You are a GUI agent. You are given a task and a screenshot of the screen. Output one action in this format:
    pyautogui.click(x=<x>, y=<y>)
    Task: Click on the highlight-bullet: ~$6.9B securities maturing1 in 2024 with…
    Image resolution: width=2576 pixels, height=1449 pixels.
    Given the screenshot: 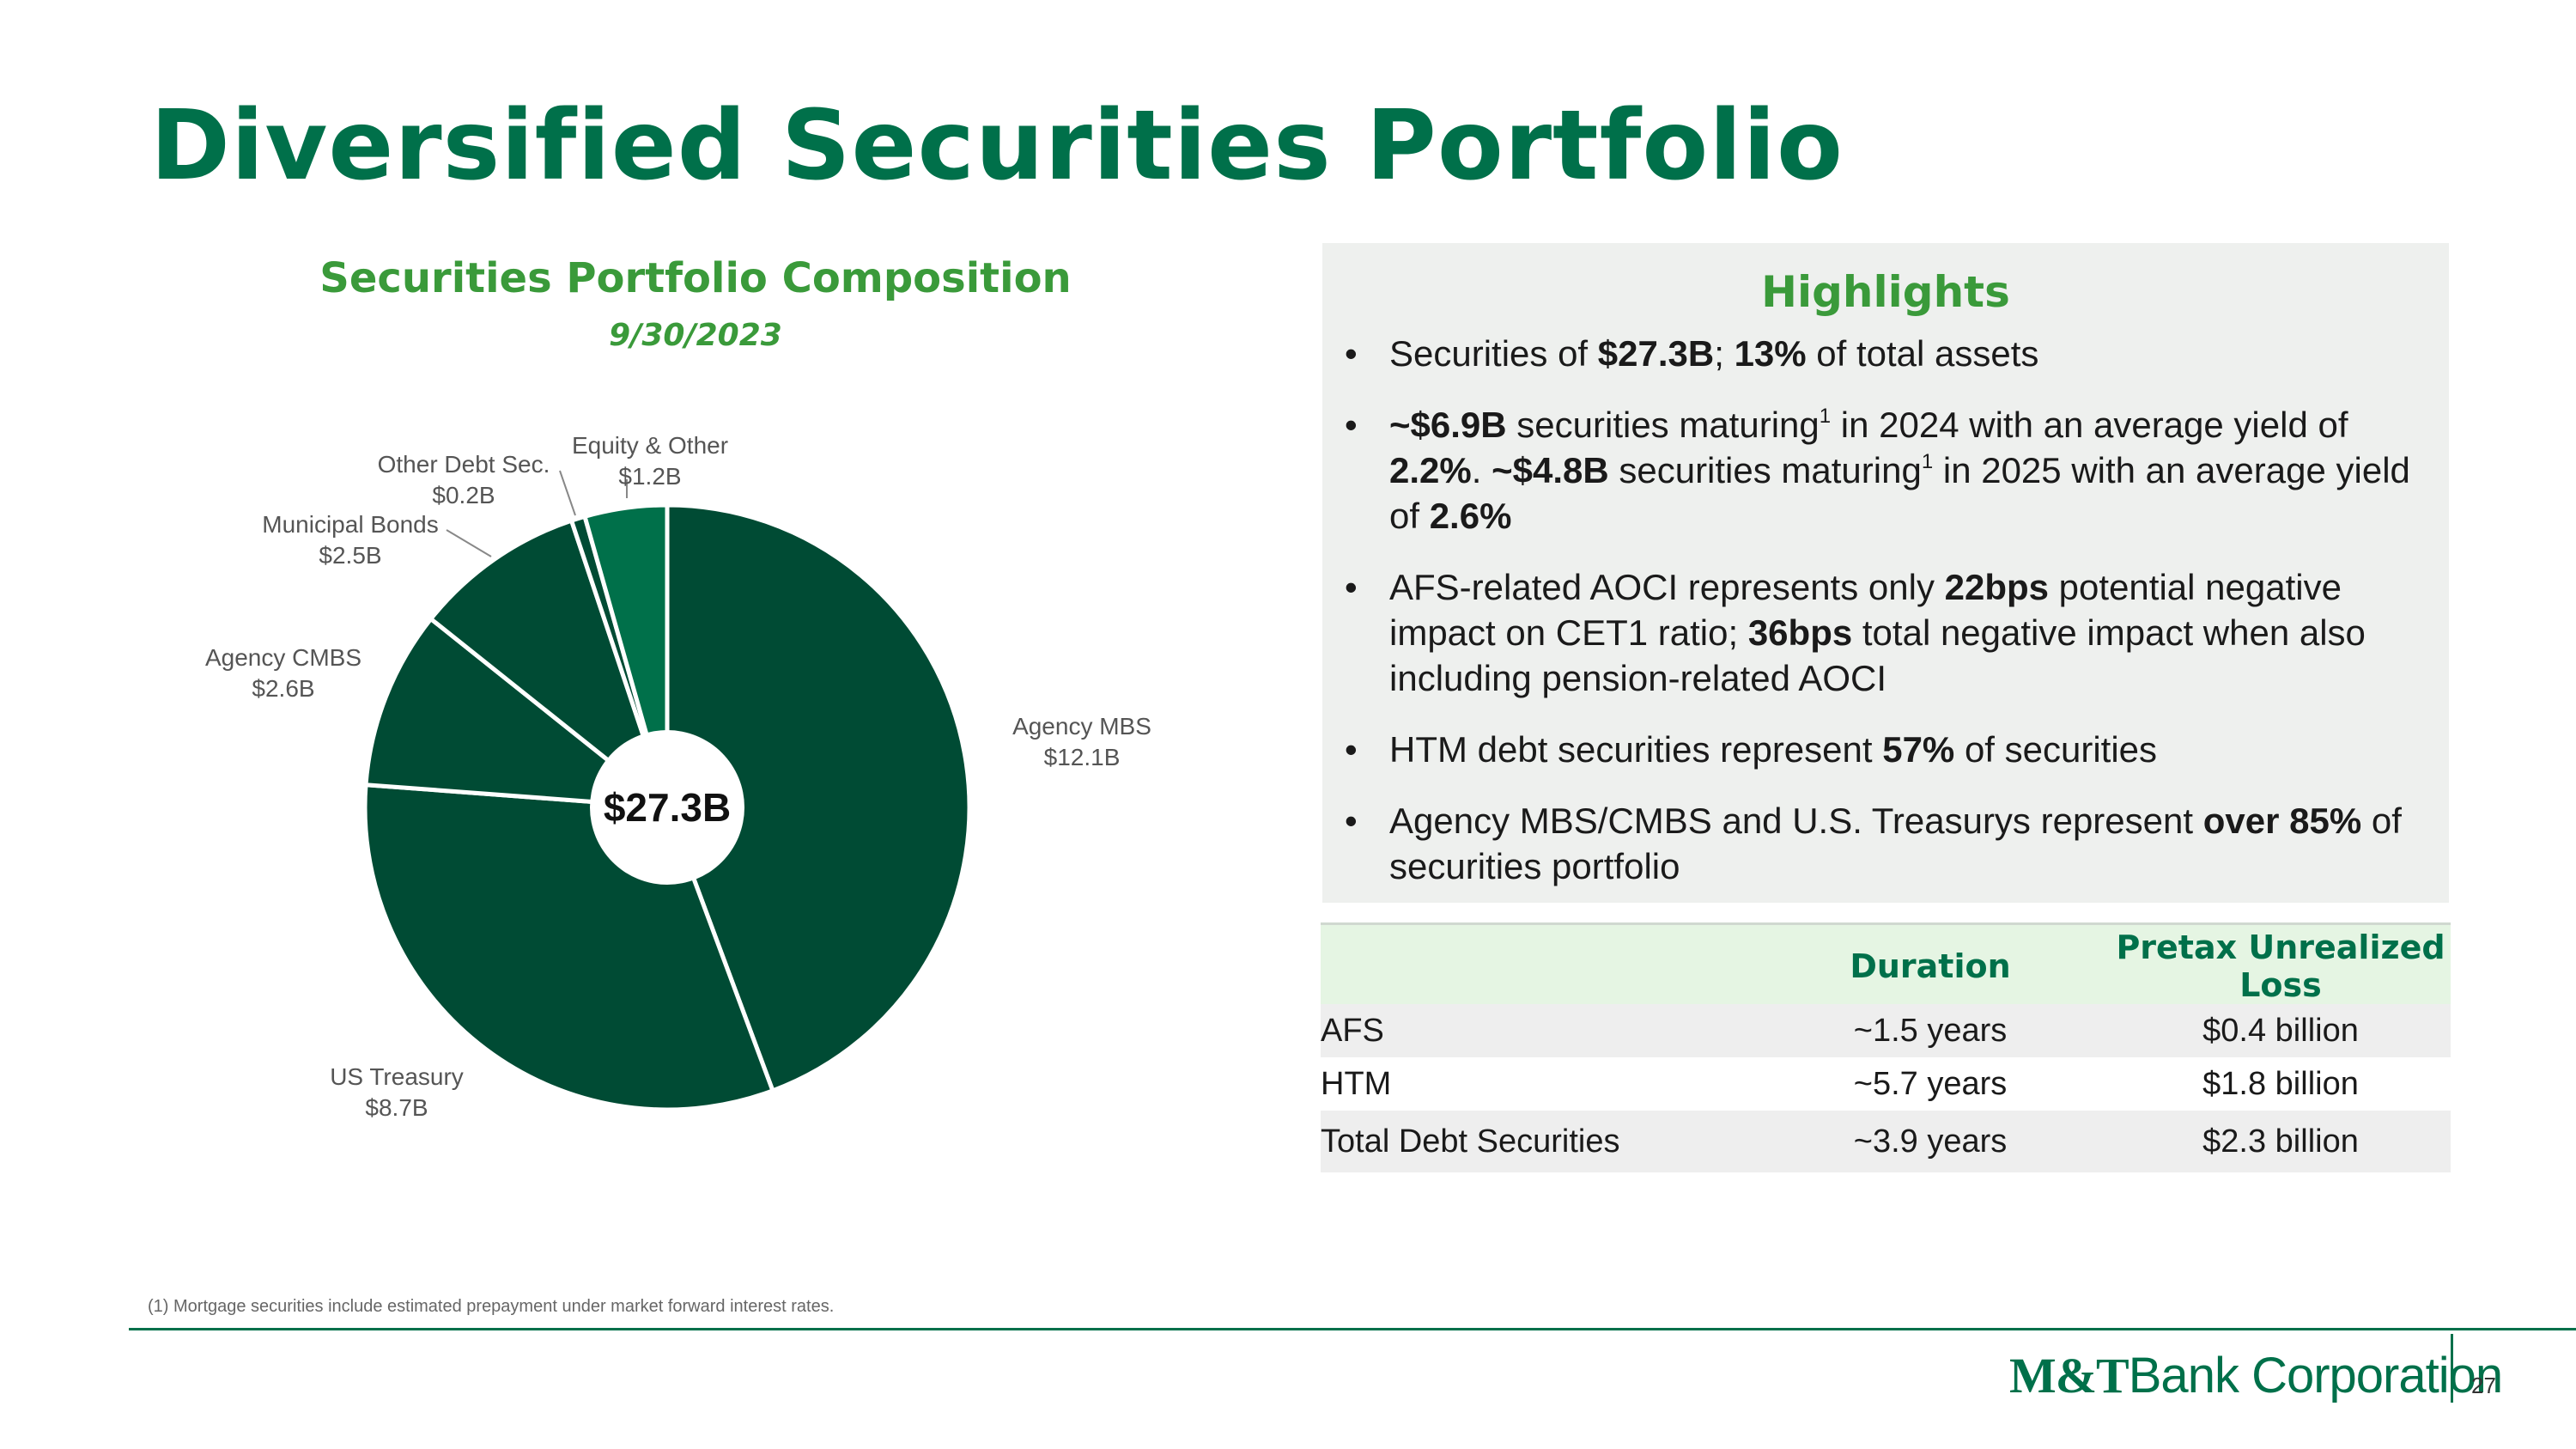 What is the action you would take?
    pyautogui.click(x=1888, y=470)
    